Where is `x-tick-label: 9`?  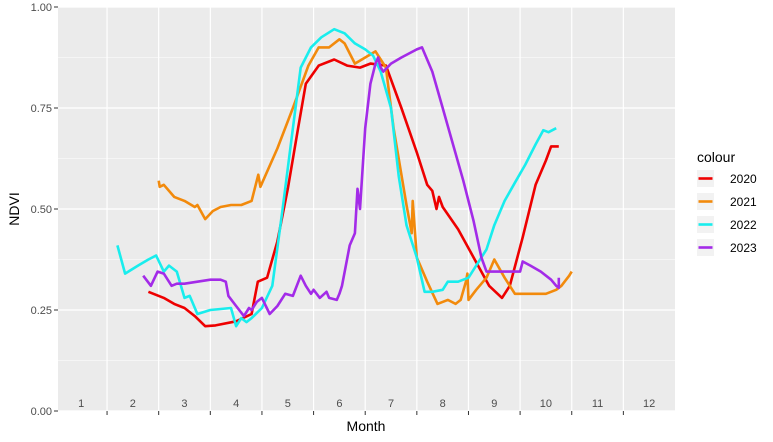
x-tick-label: 9 is located at coordinates (494, 404).